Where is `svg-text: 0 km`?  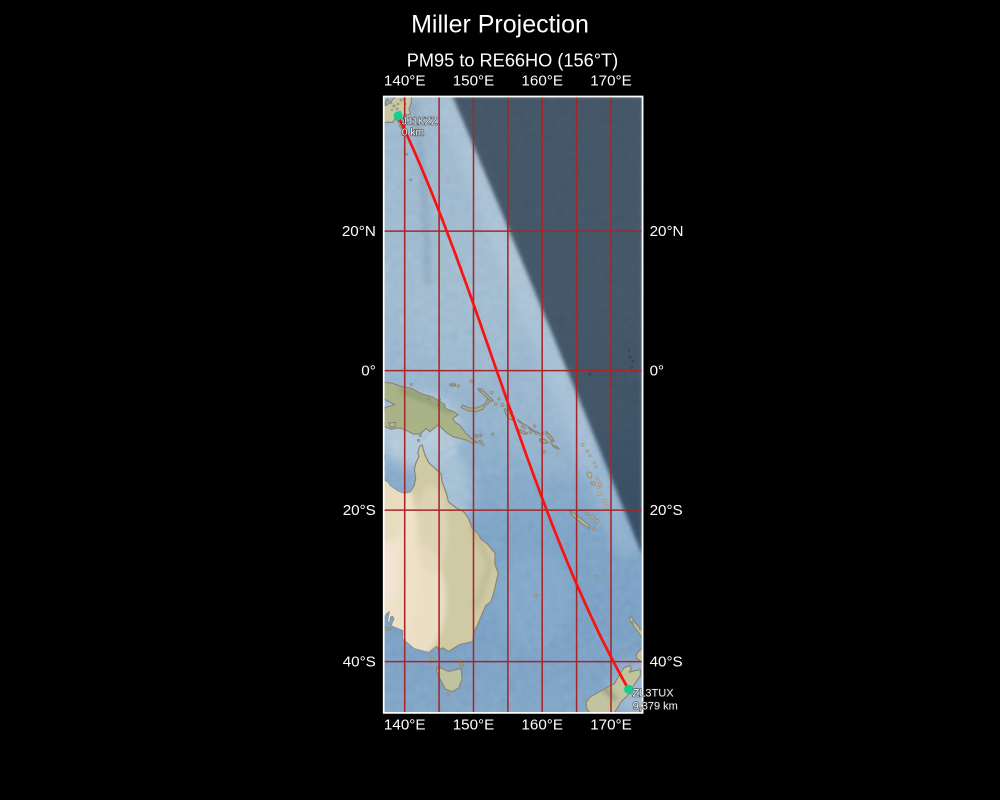 svg-text: 0 km is located at coordinates (413, 133).